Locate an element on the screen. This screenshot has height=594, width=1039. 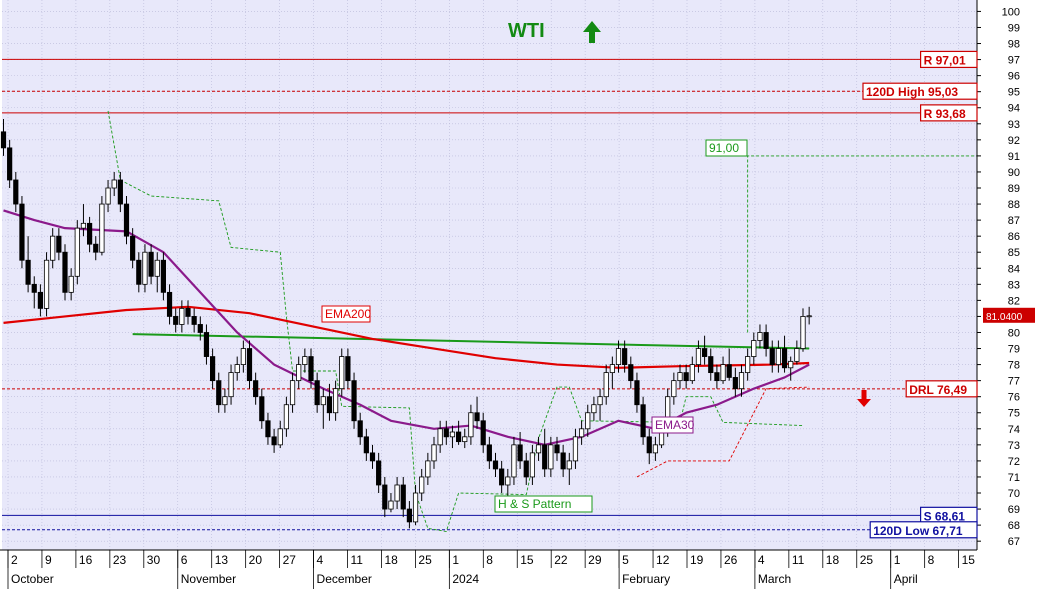
y-tick-label: 98 is located at coordinates (1014, 45).